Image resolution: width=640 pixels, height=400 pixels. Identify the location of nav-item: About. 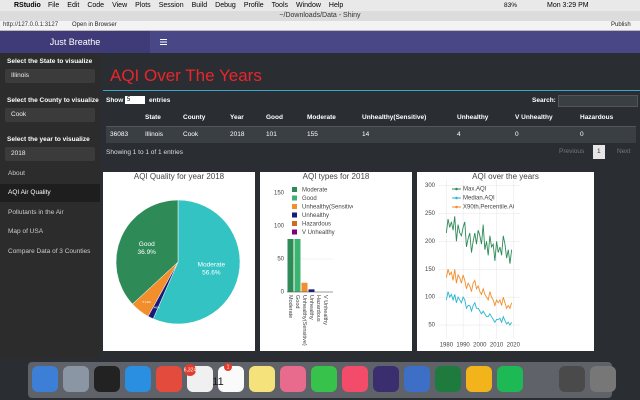
(16, 173).